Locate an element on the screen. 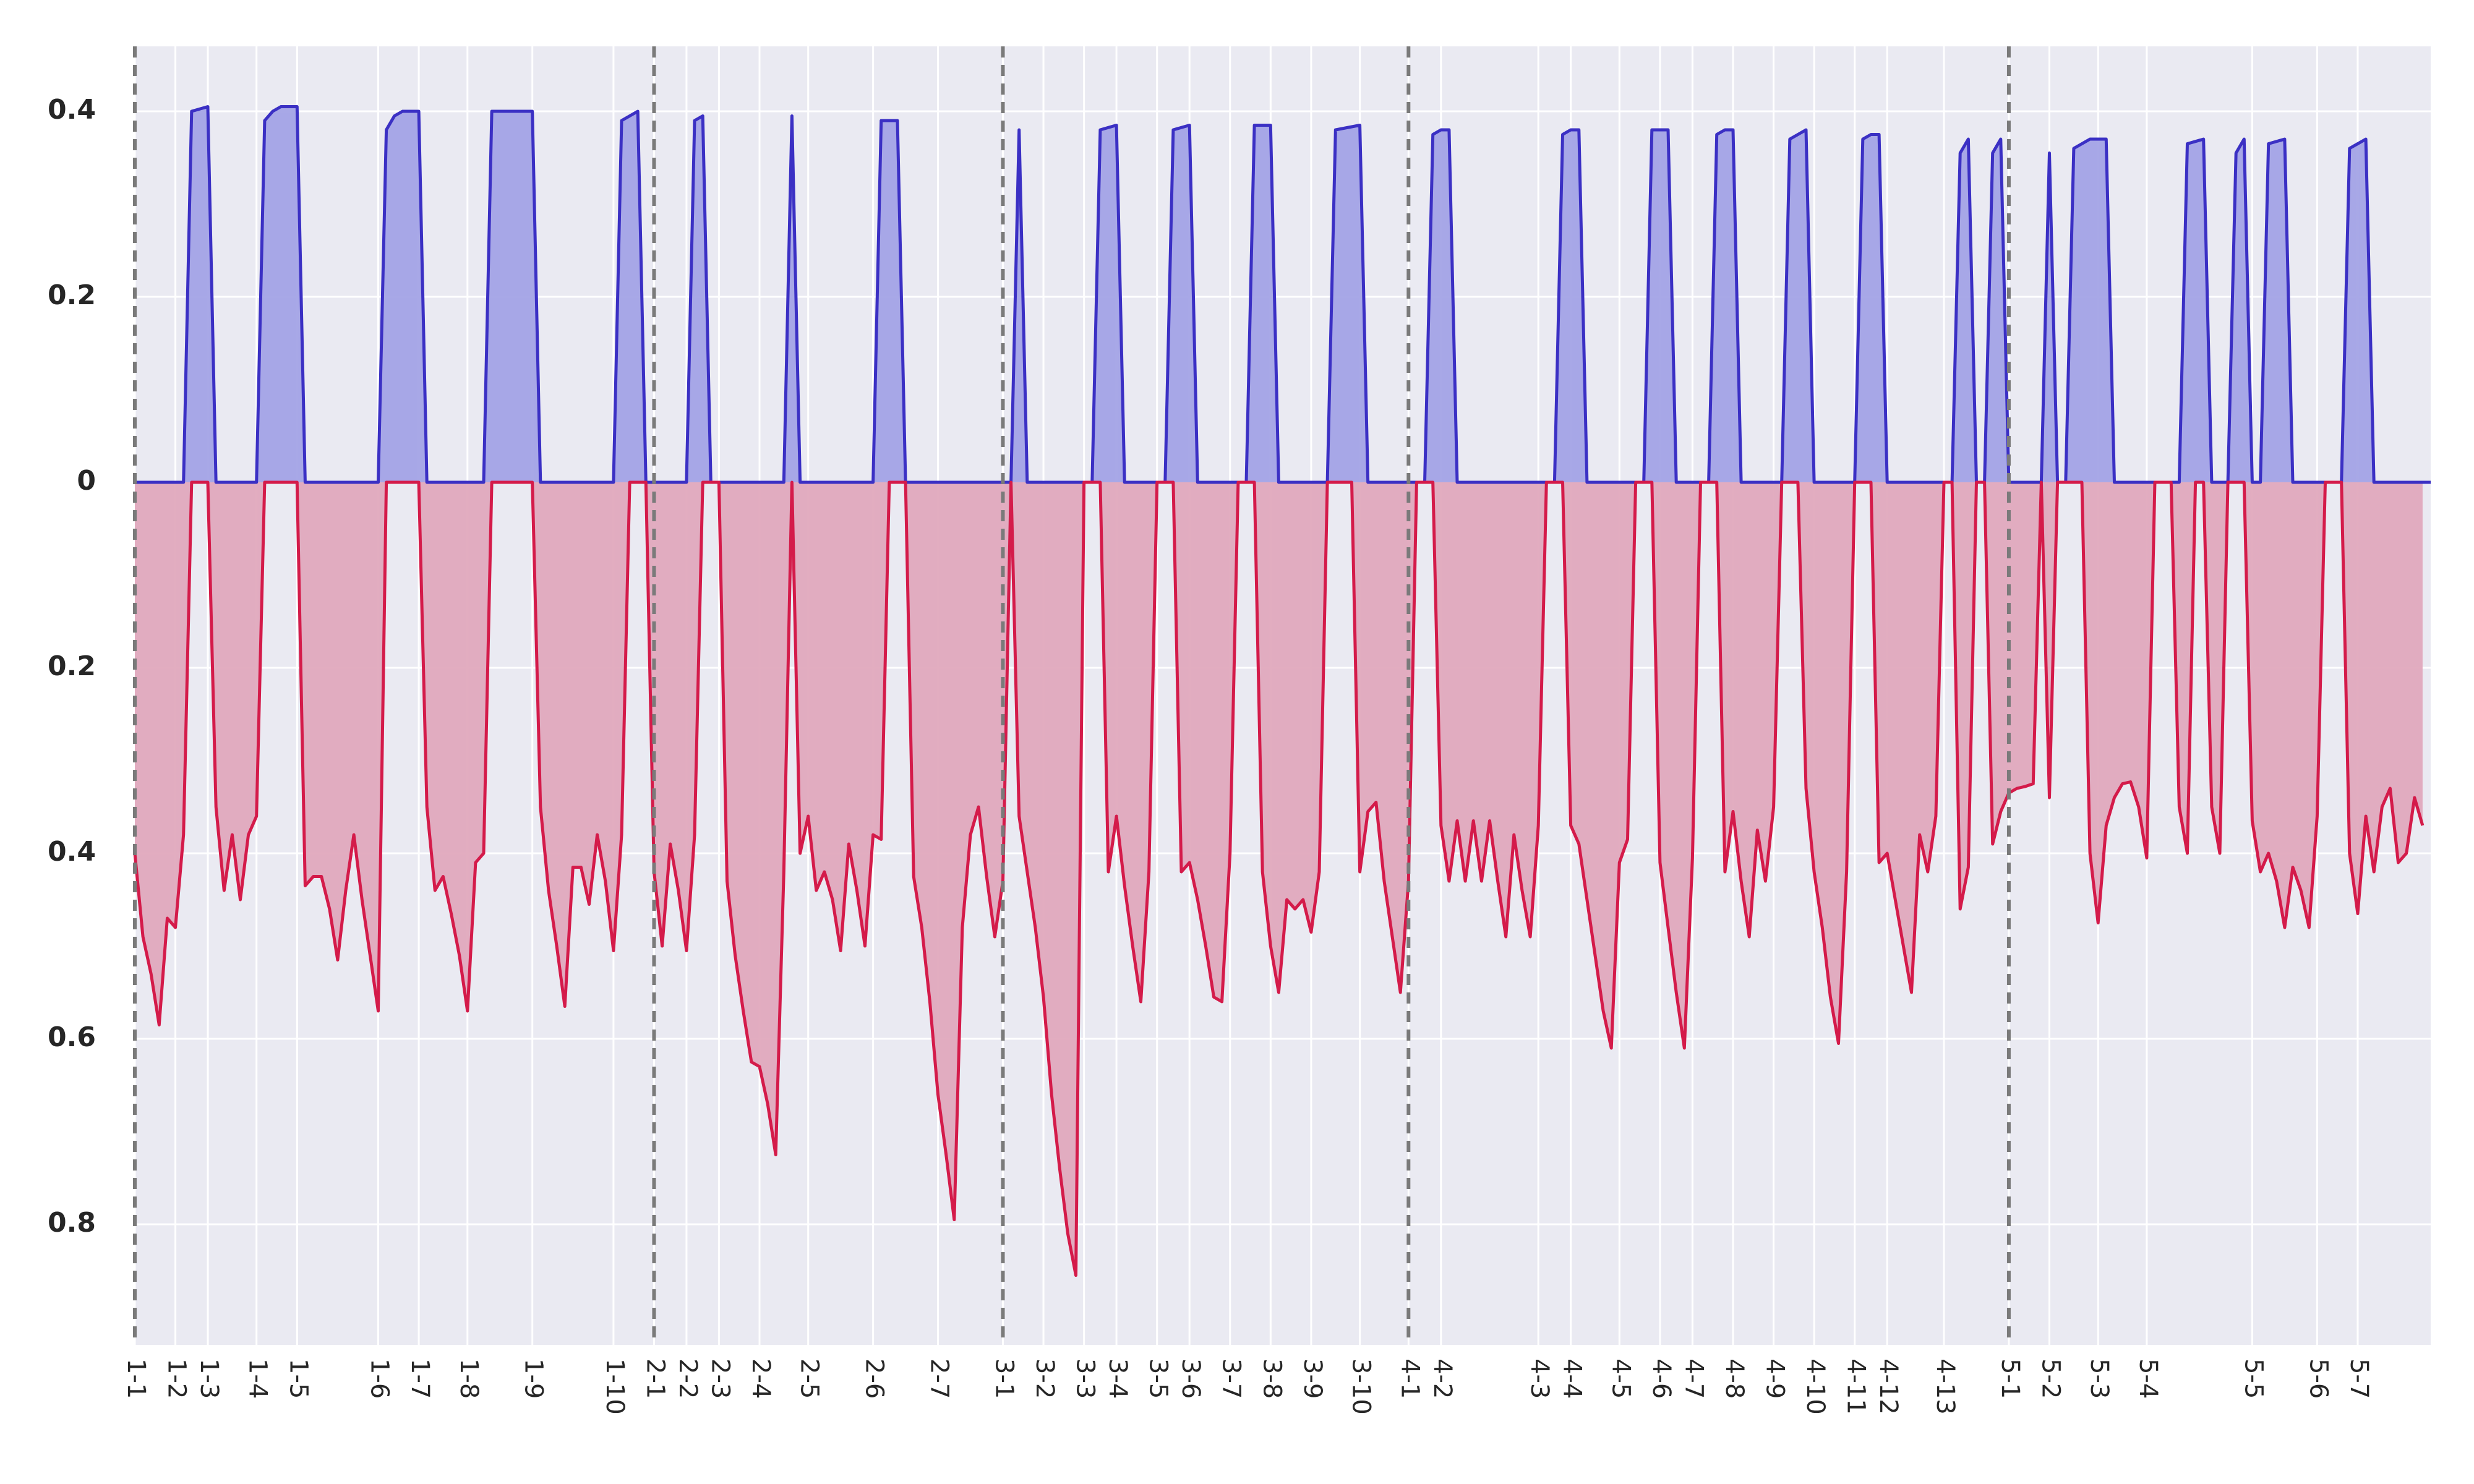  x-tick-label: 1-4 is located at coordinates (258, 1378).